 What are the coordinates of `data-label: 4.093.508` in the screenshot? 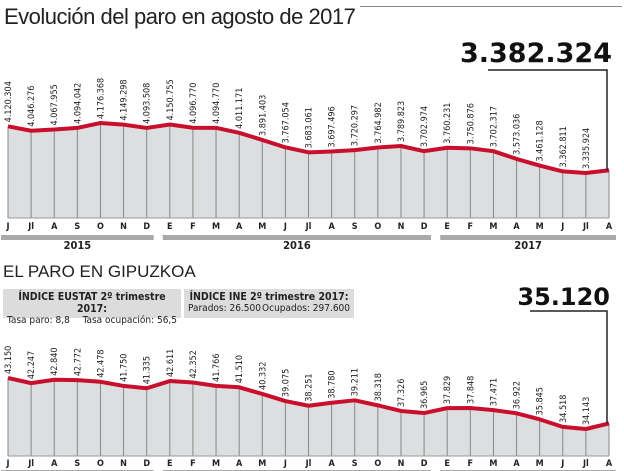 It's located at (148, 103).